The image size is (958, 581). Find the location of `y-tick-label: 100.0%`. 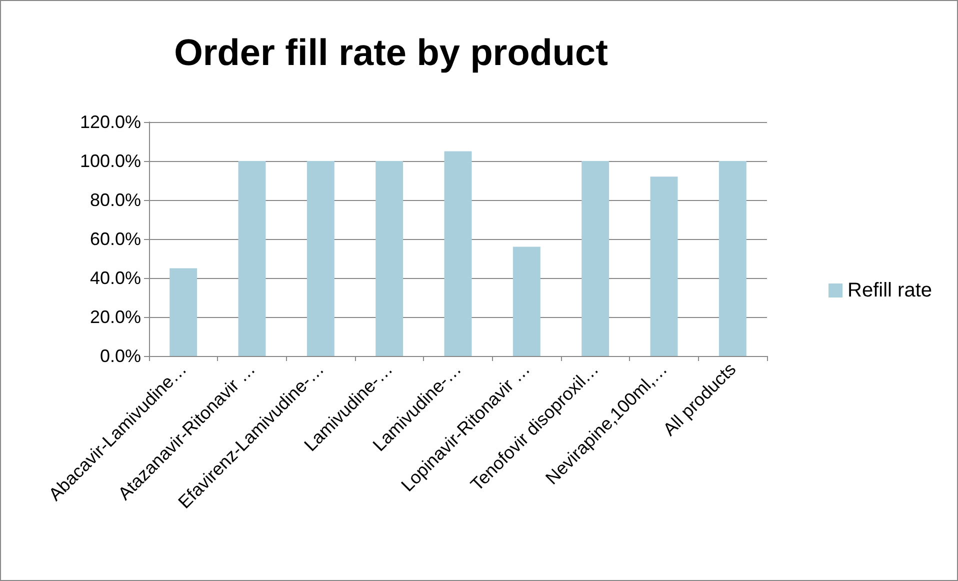

y-tick-label: 100.0% is located at coordinates (110, 161).